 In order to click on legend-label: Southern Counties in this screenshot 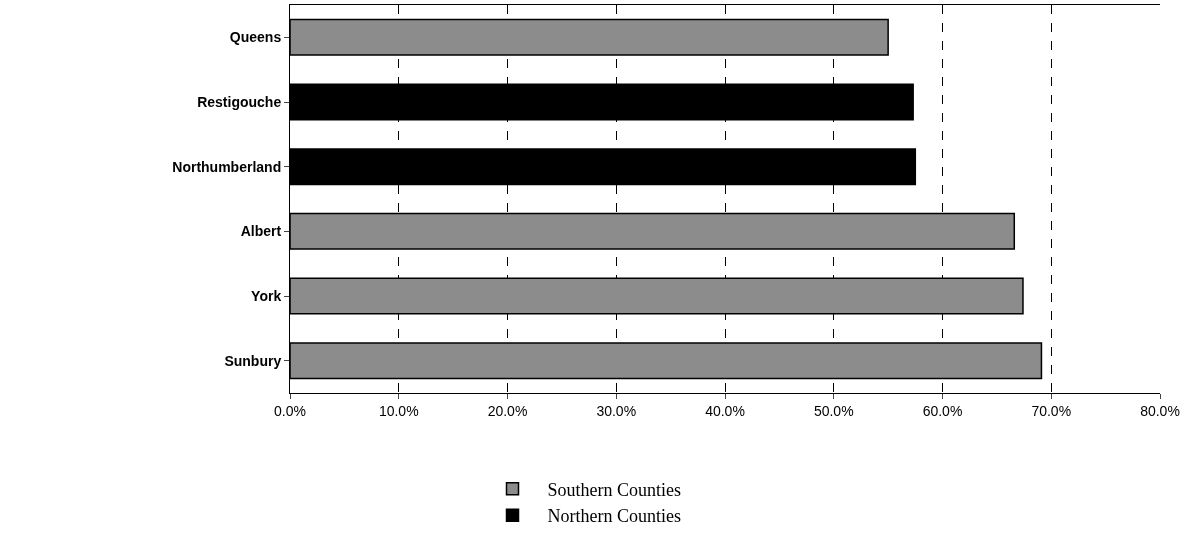, I will do `click(614, 489)`.